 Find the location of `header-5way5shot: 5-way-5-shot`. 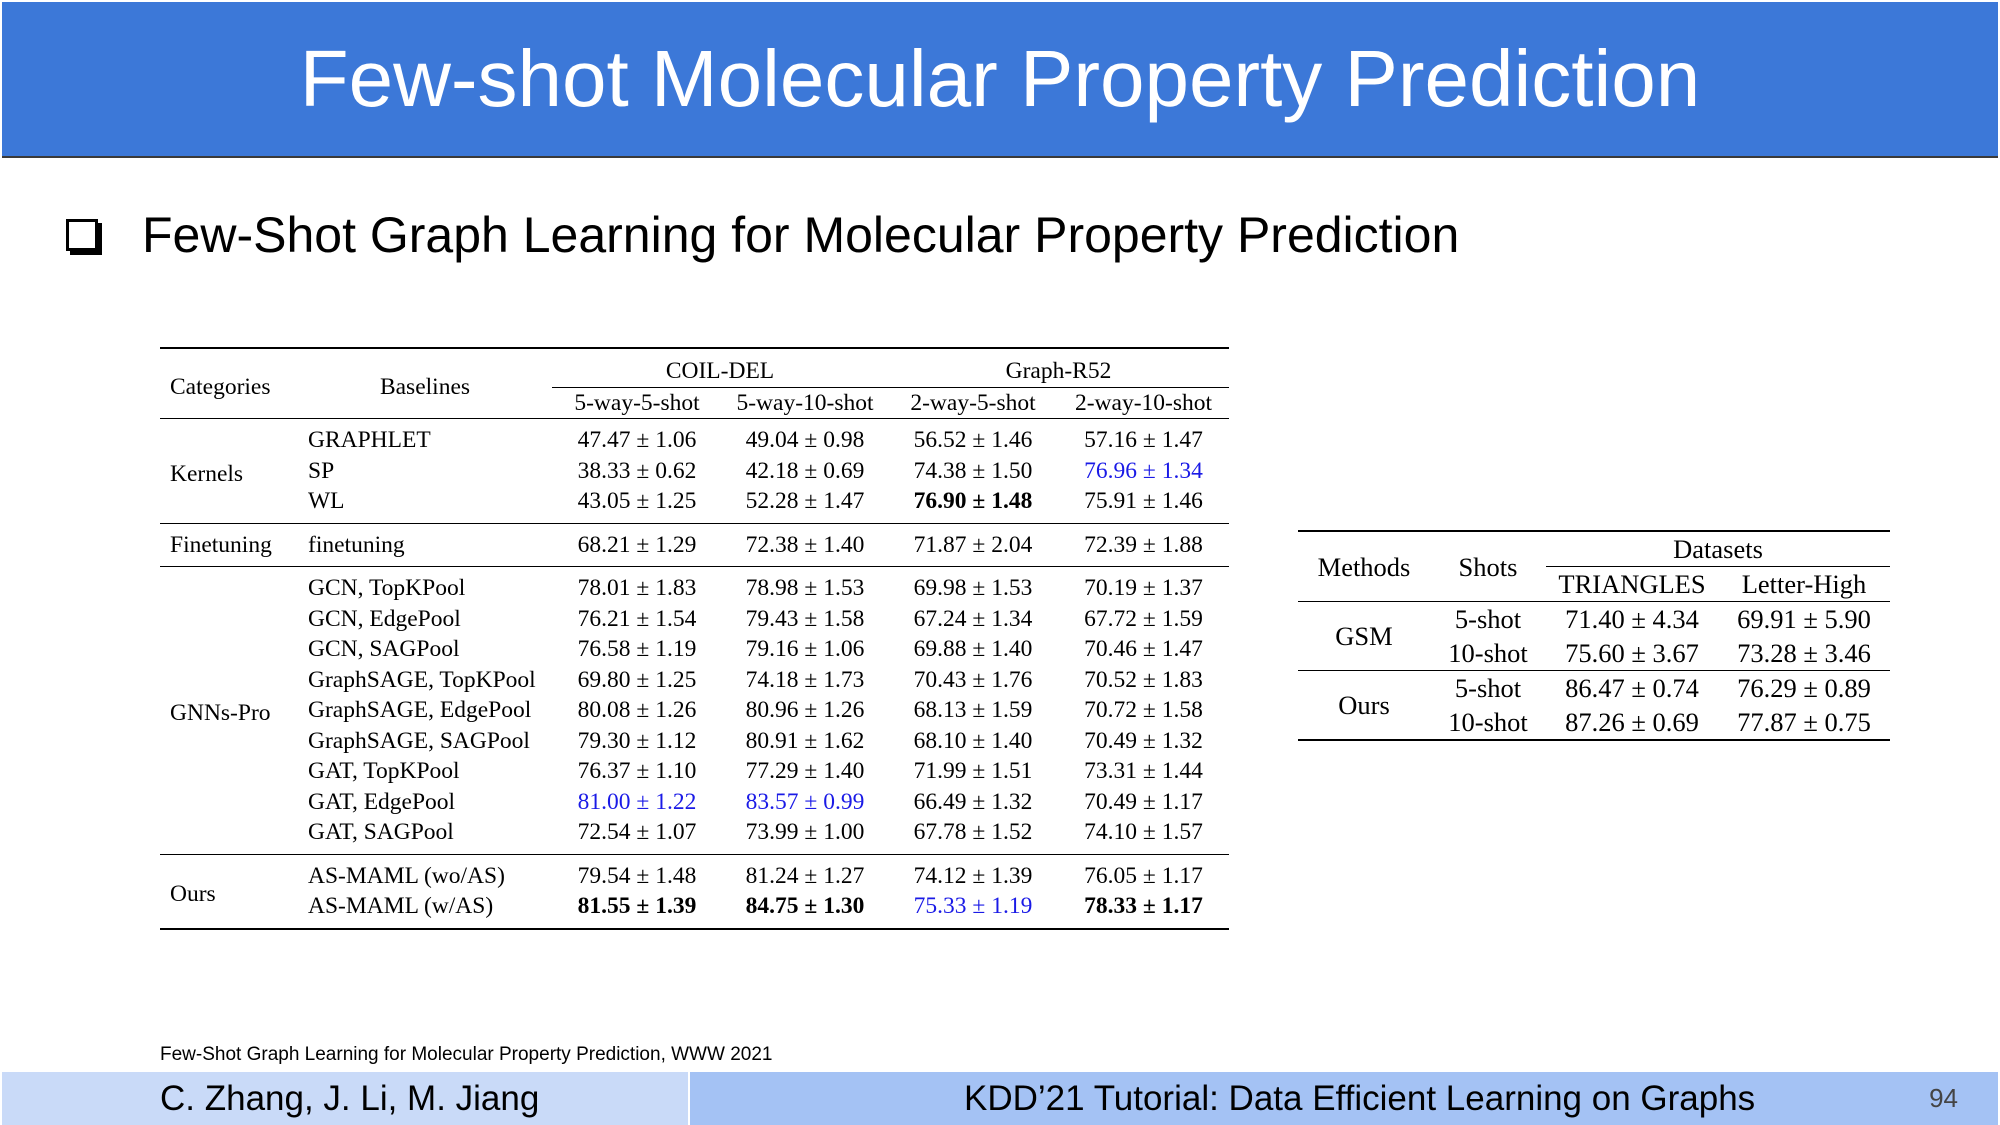

header-5way5shot: 5-way-5-shot is located at coordinates (637, 402).